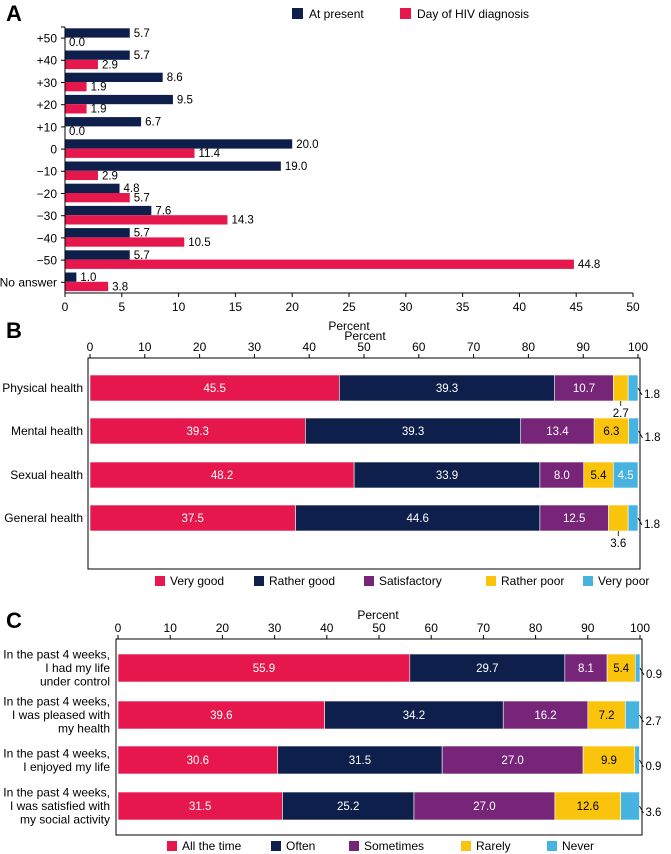 This screenshot has width=671, height=854. I want to click on panel-b-segment-rather-good, so click(447, 388).